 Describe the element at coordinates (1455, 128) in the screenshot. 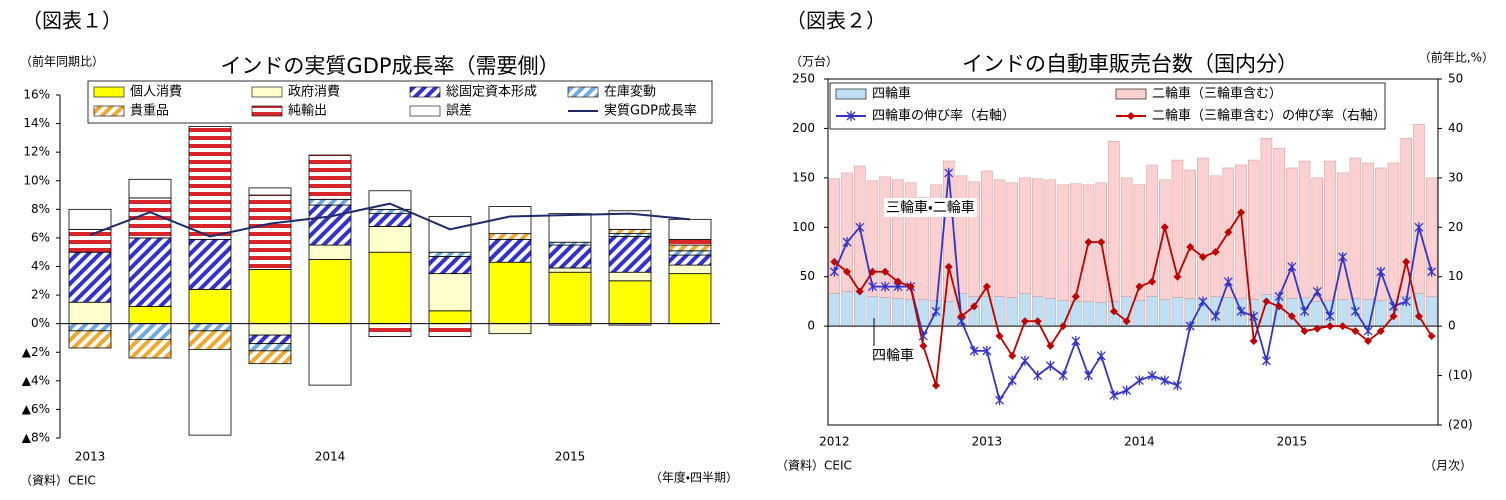

I see `y2-tick-label: 40` at that location.